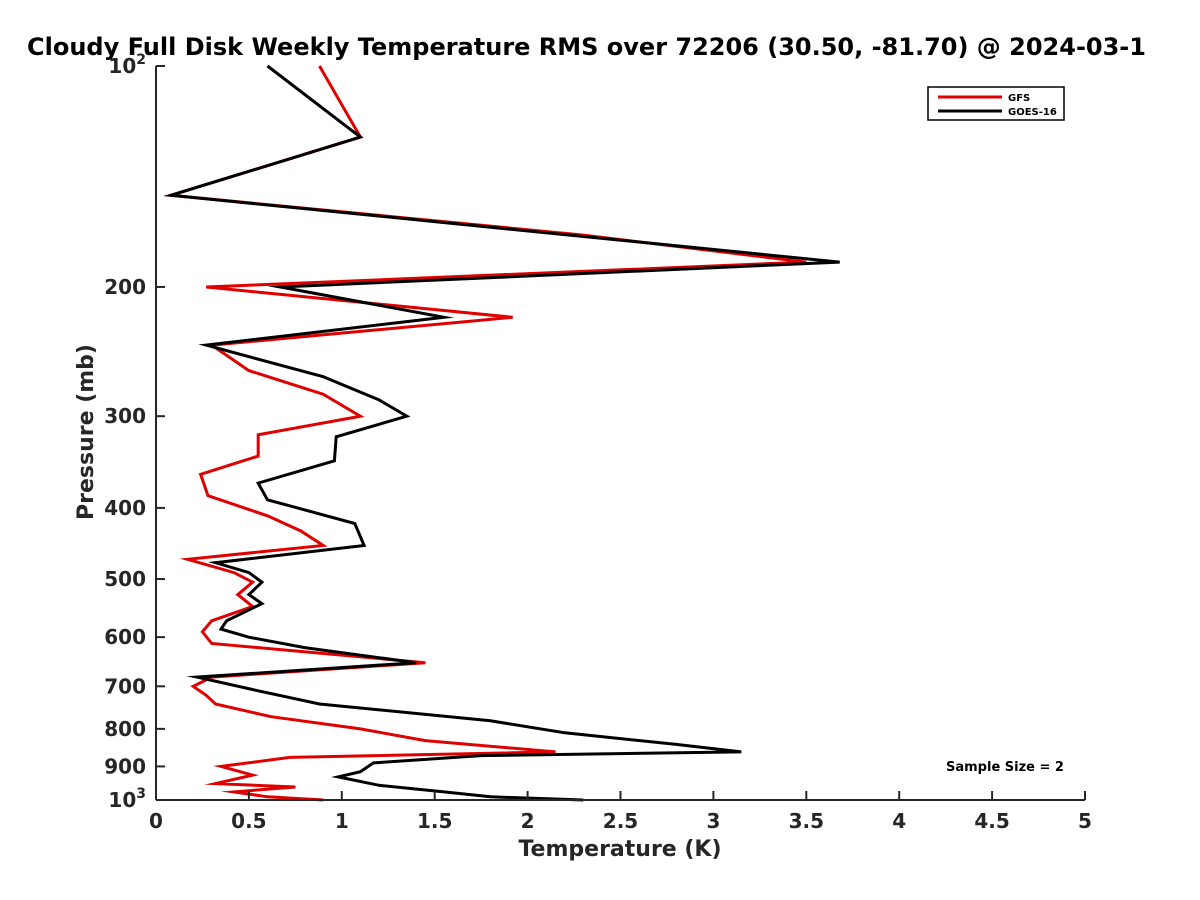 The image size is (1200, 900). Describe the element at coordinates (156, 821) in the screenshot. I see `x-tick-label: 0` at that location.